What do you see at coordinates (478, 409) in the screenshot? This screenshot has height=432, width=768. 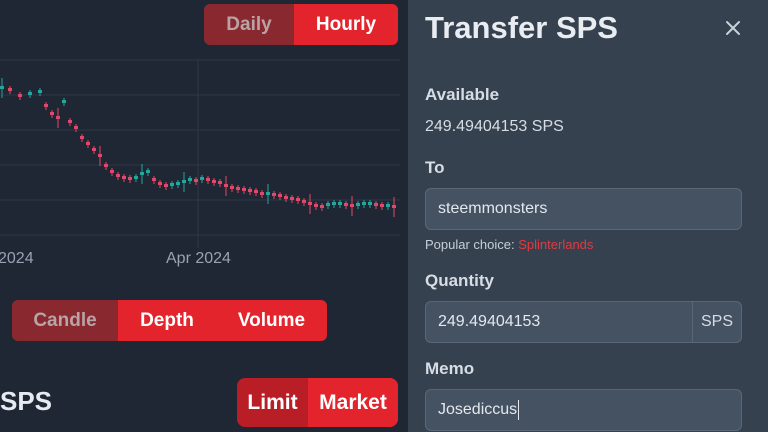 I see `memo-input-value: Josediccus` at bounding box center [478, 409].